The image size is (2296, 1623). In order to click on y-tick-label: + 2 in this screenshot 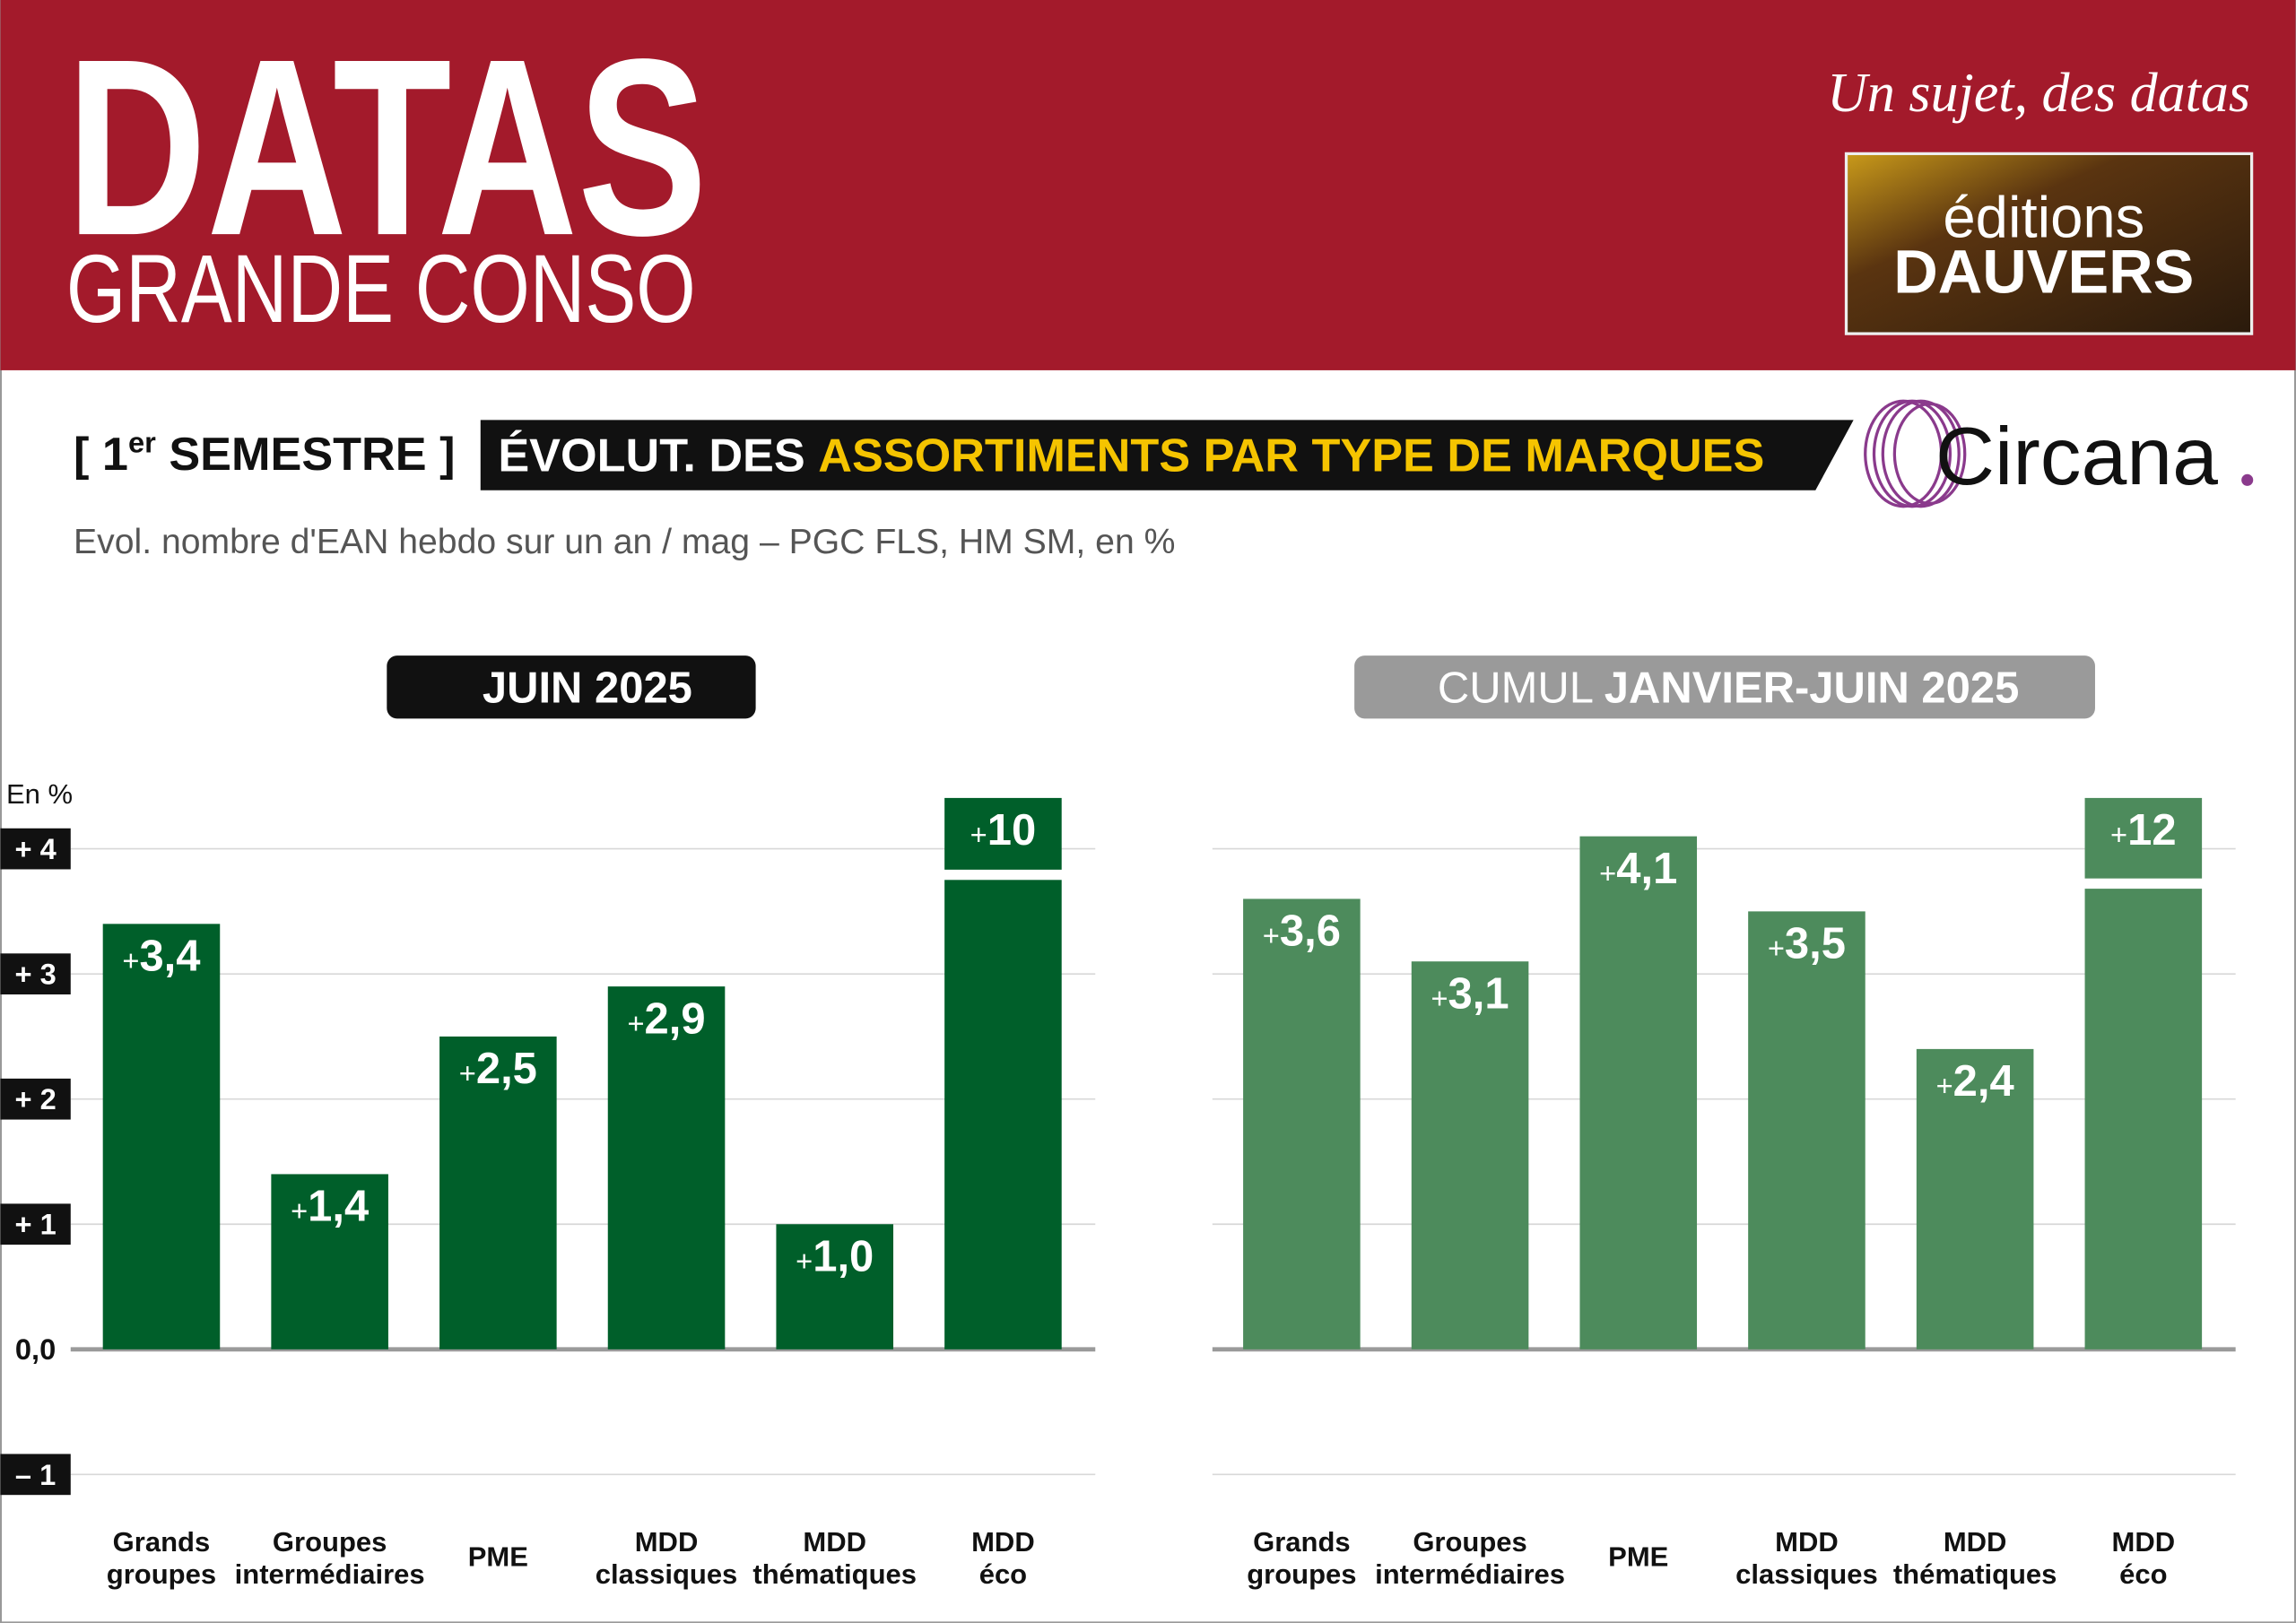, I will do `click(35, 1098)`.